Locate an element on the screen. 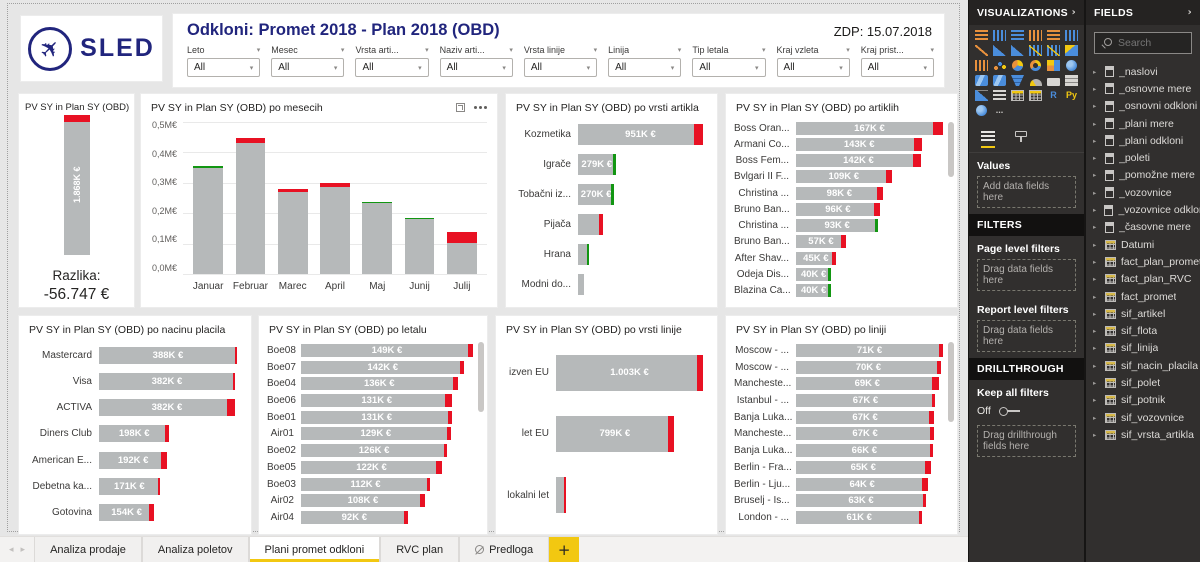  bar: 136K € is located at coordinates (379, 384).